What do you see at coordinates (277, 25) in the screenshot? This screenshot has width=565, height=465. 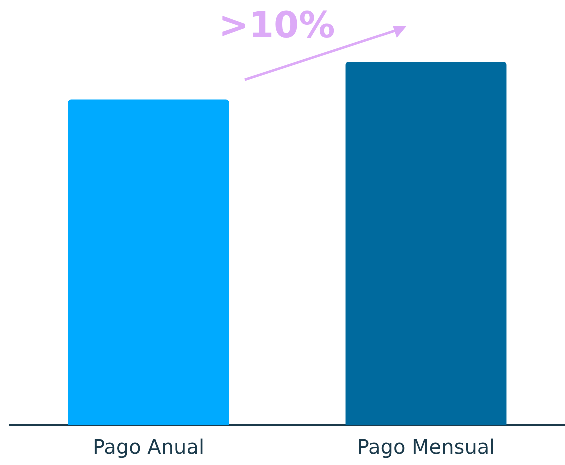 I see `text: >10%` at bounding box center [277, 25].